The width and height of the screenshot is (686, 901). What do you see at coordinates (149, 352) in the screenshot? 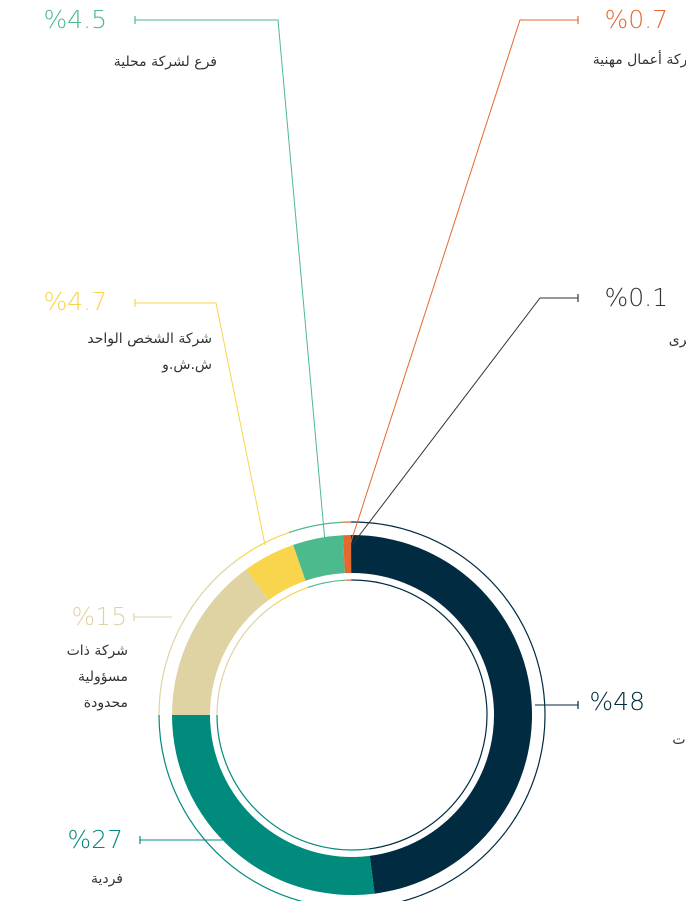
I see `category-label: شركة الشخص الواحد ش.ش.و` at bounding box center [149, 352].